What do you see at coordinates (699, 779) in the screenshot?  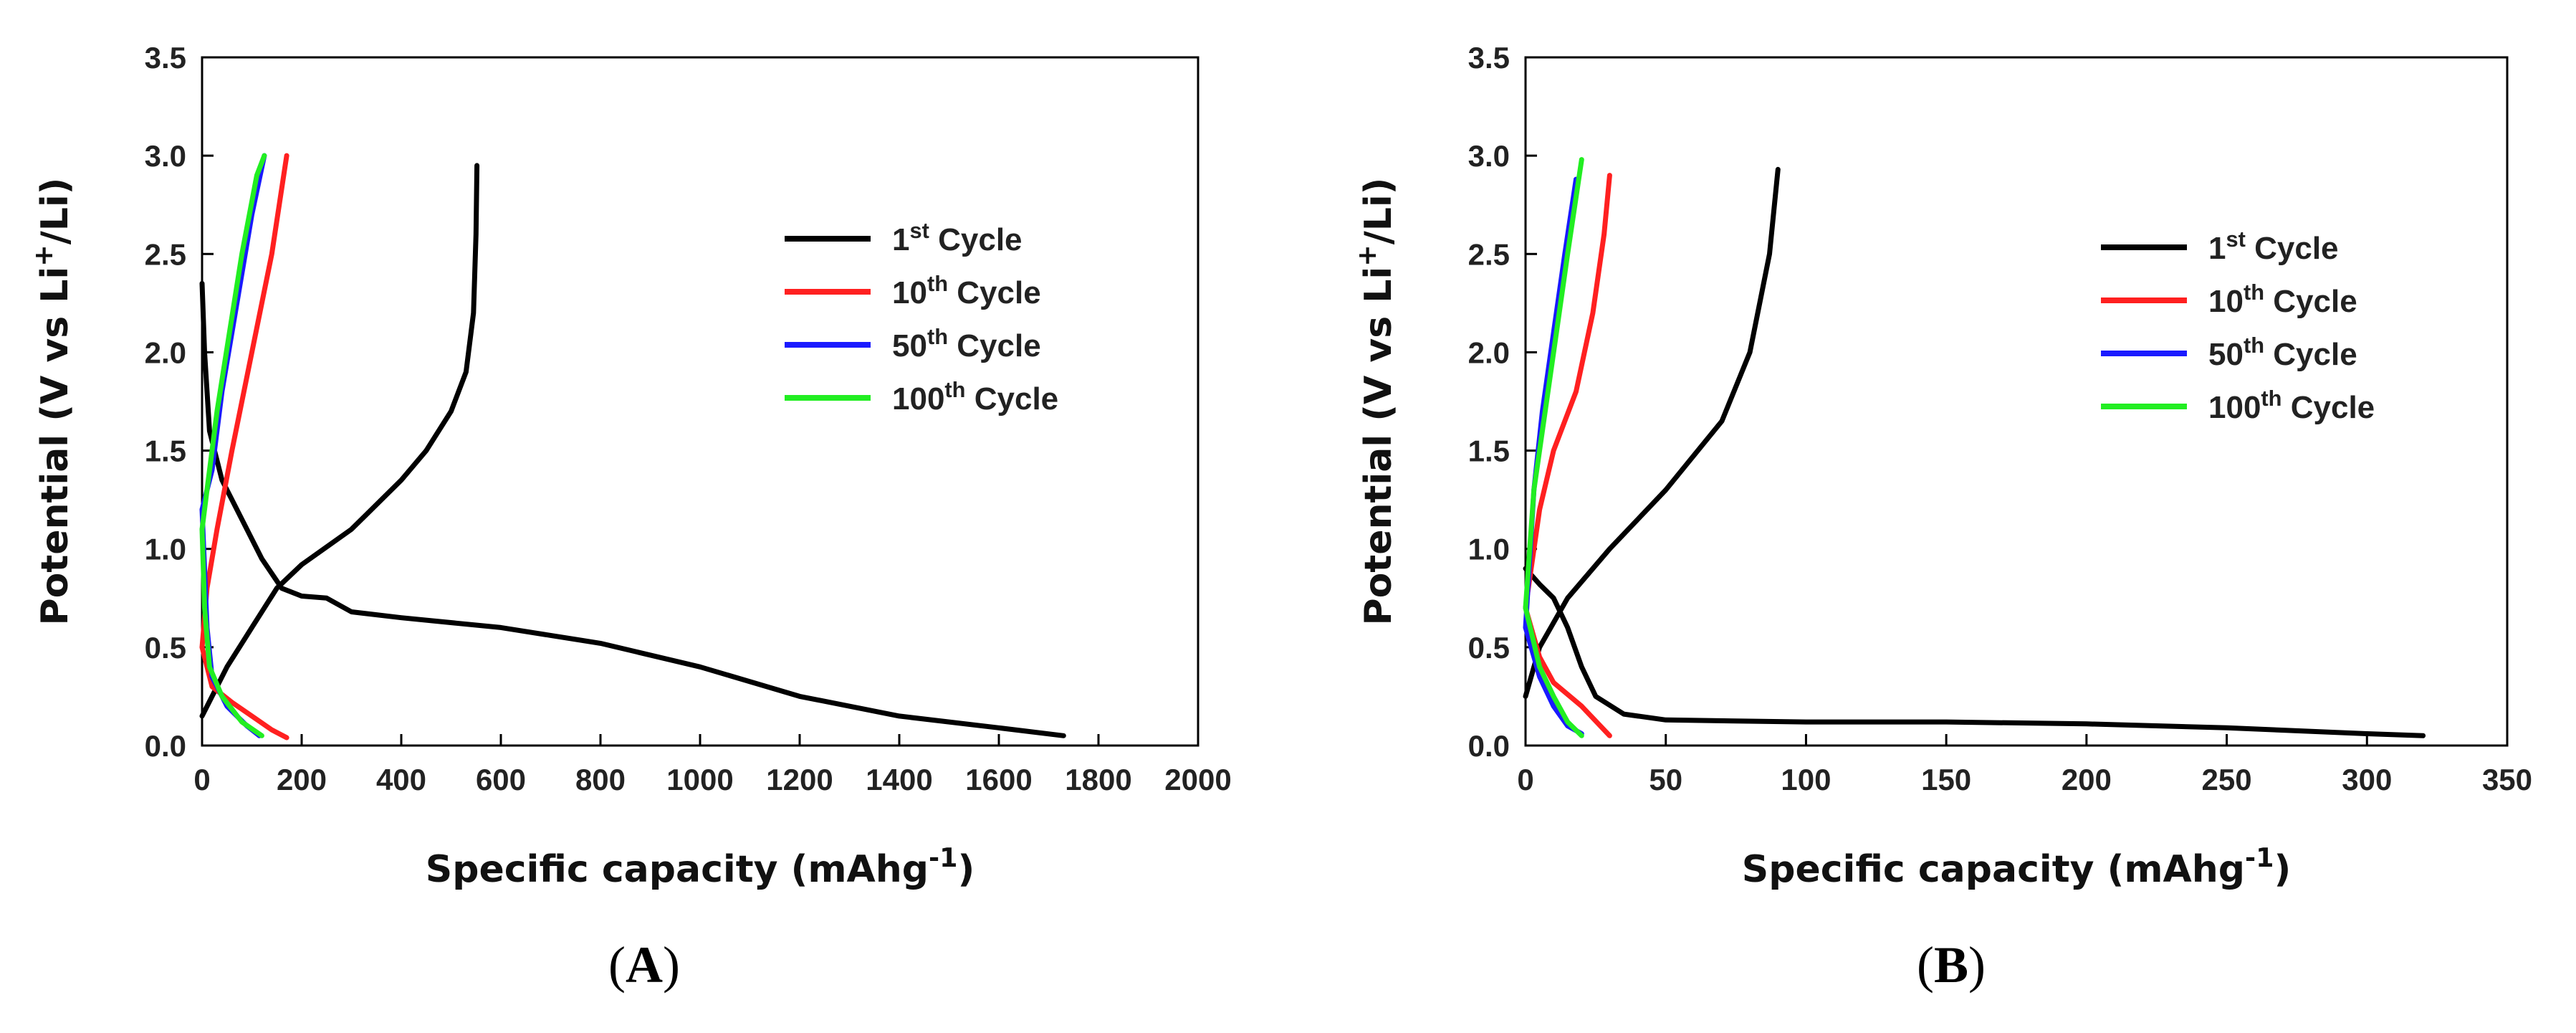 I see `x-tick-label-a-5: 1000` at bounding box center [699, 779].